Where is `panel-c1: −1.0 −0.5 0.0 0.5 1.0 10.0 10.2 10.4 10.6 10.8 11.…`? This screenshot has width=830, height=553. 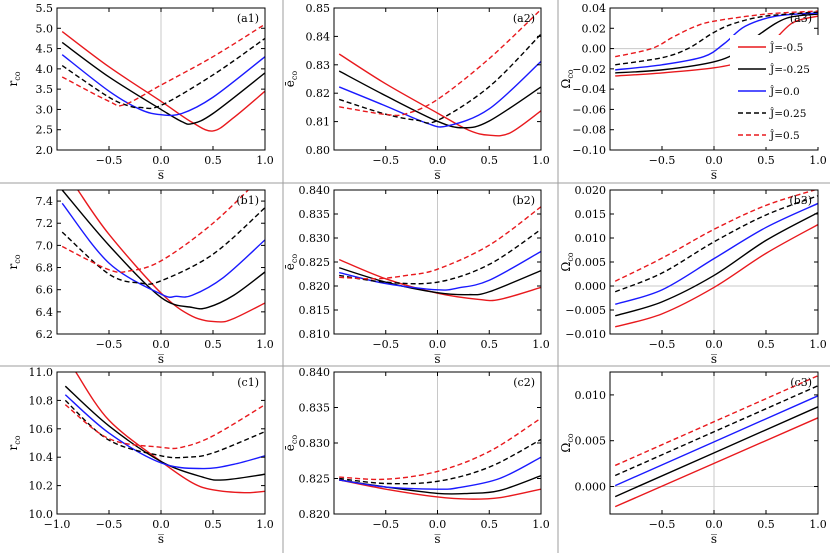 panel-c1: −1.0 −0.5 0.0 0.5 1.0 10.0 10.2 10.4 10.6 10.8 11.… is located at coordinates (140, 456).